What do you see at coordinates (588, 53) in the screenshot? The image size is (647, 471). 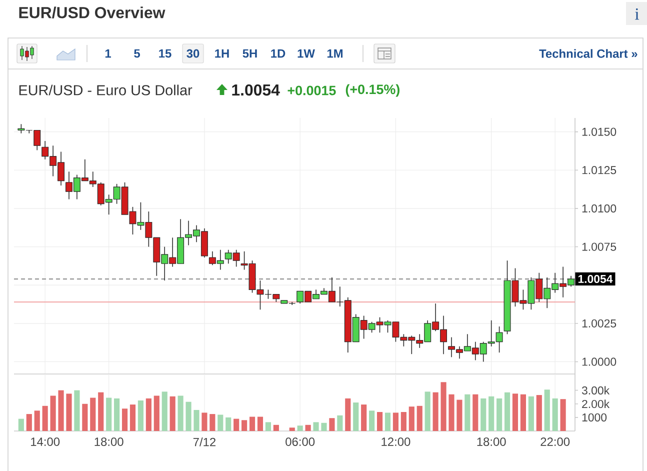 I see `text: Technical Chart »` at bounding box center [588, 53].